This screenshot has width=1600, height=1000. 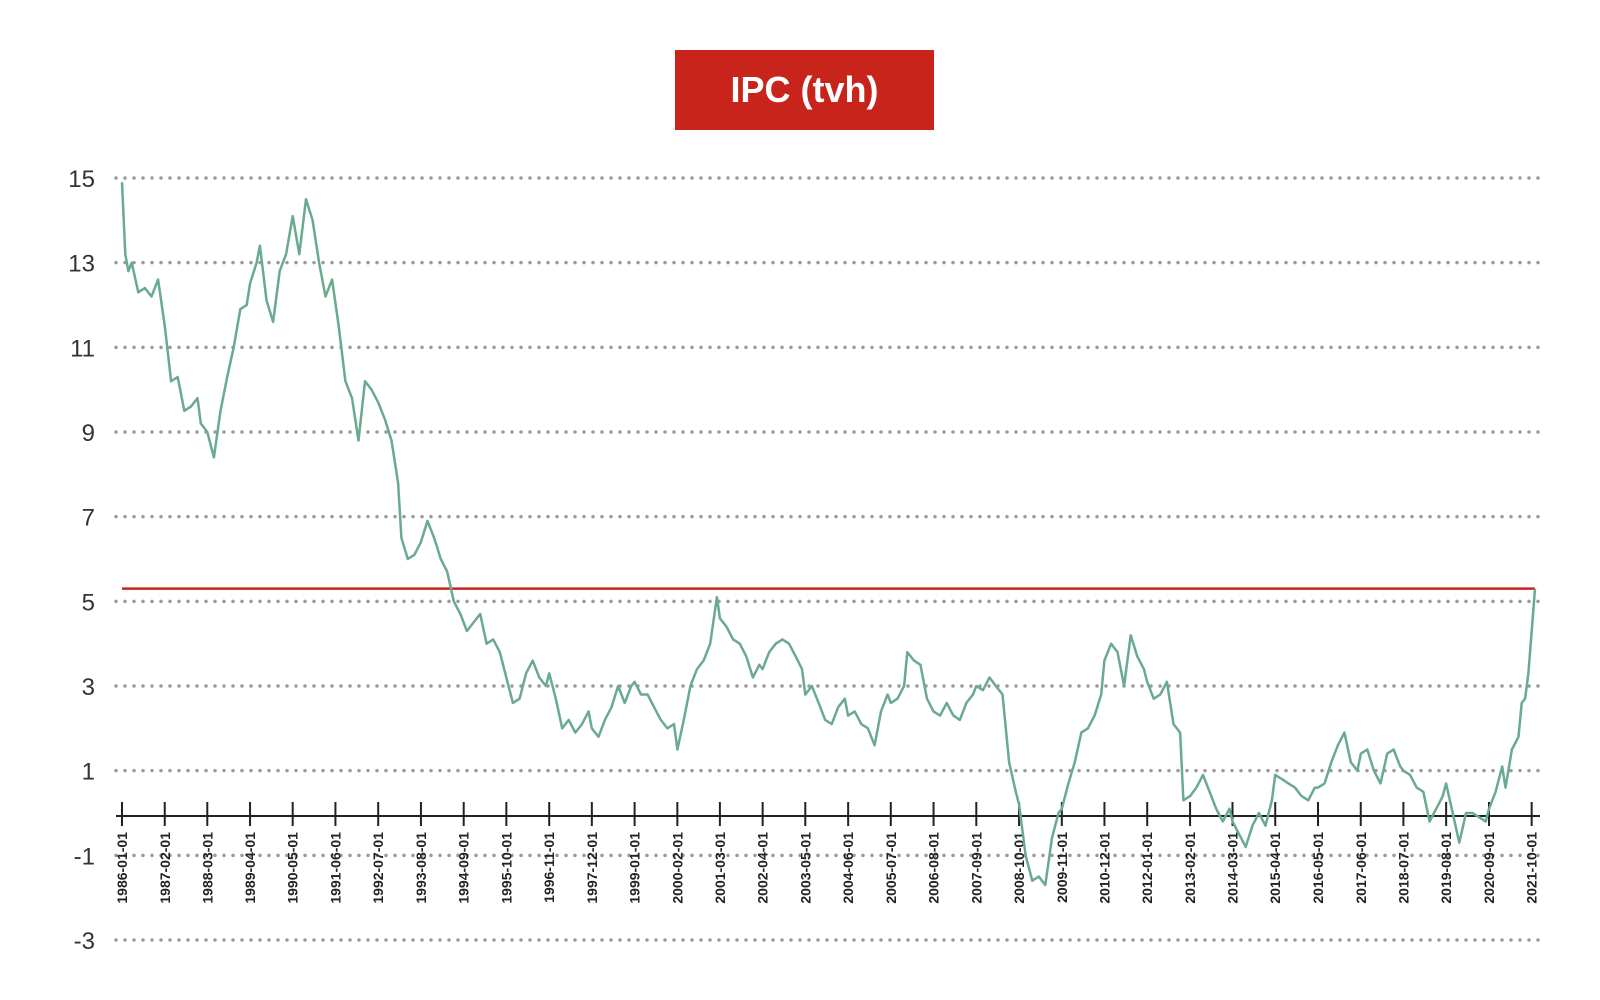 What do you see at coordinates (122, 868) in the screenshot?
I see `x-tick-label: 1986-01-01` at bounding box center [122, 868].